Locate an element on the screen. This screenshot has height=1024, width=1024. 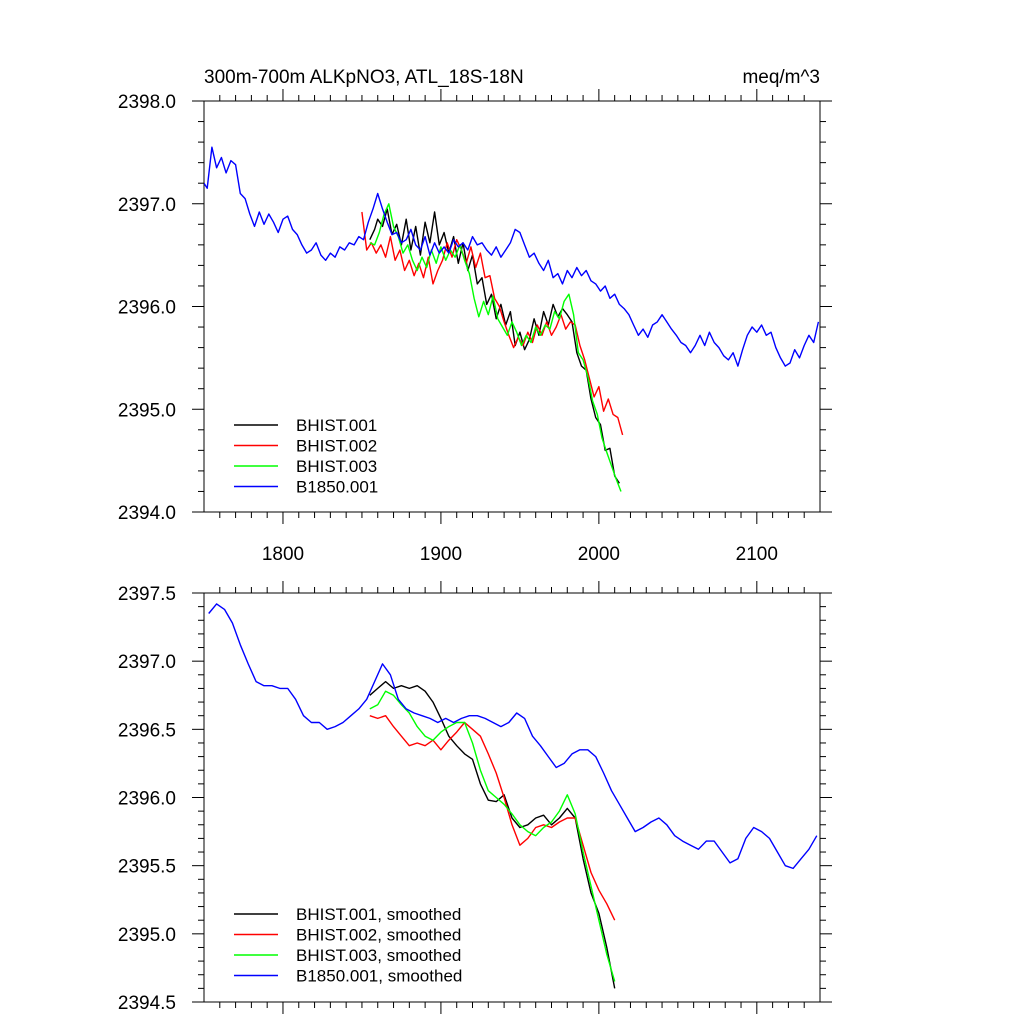
series-line-bhist-001-smoothed is located at coordinates (492, 834).